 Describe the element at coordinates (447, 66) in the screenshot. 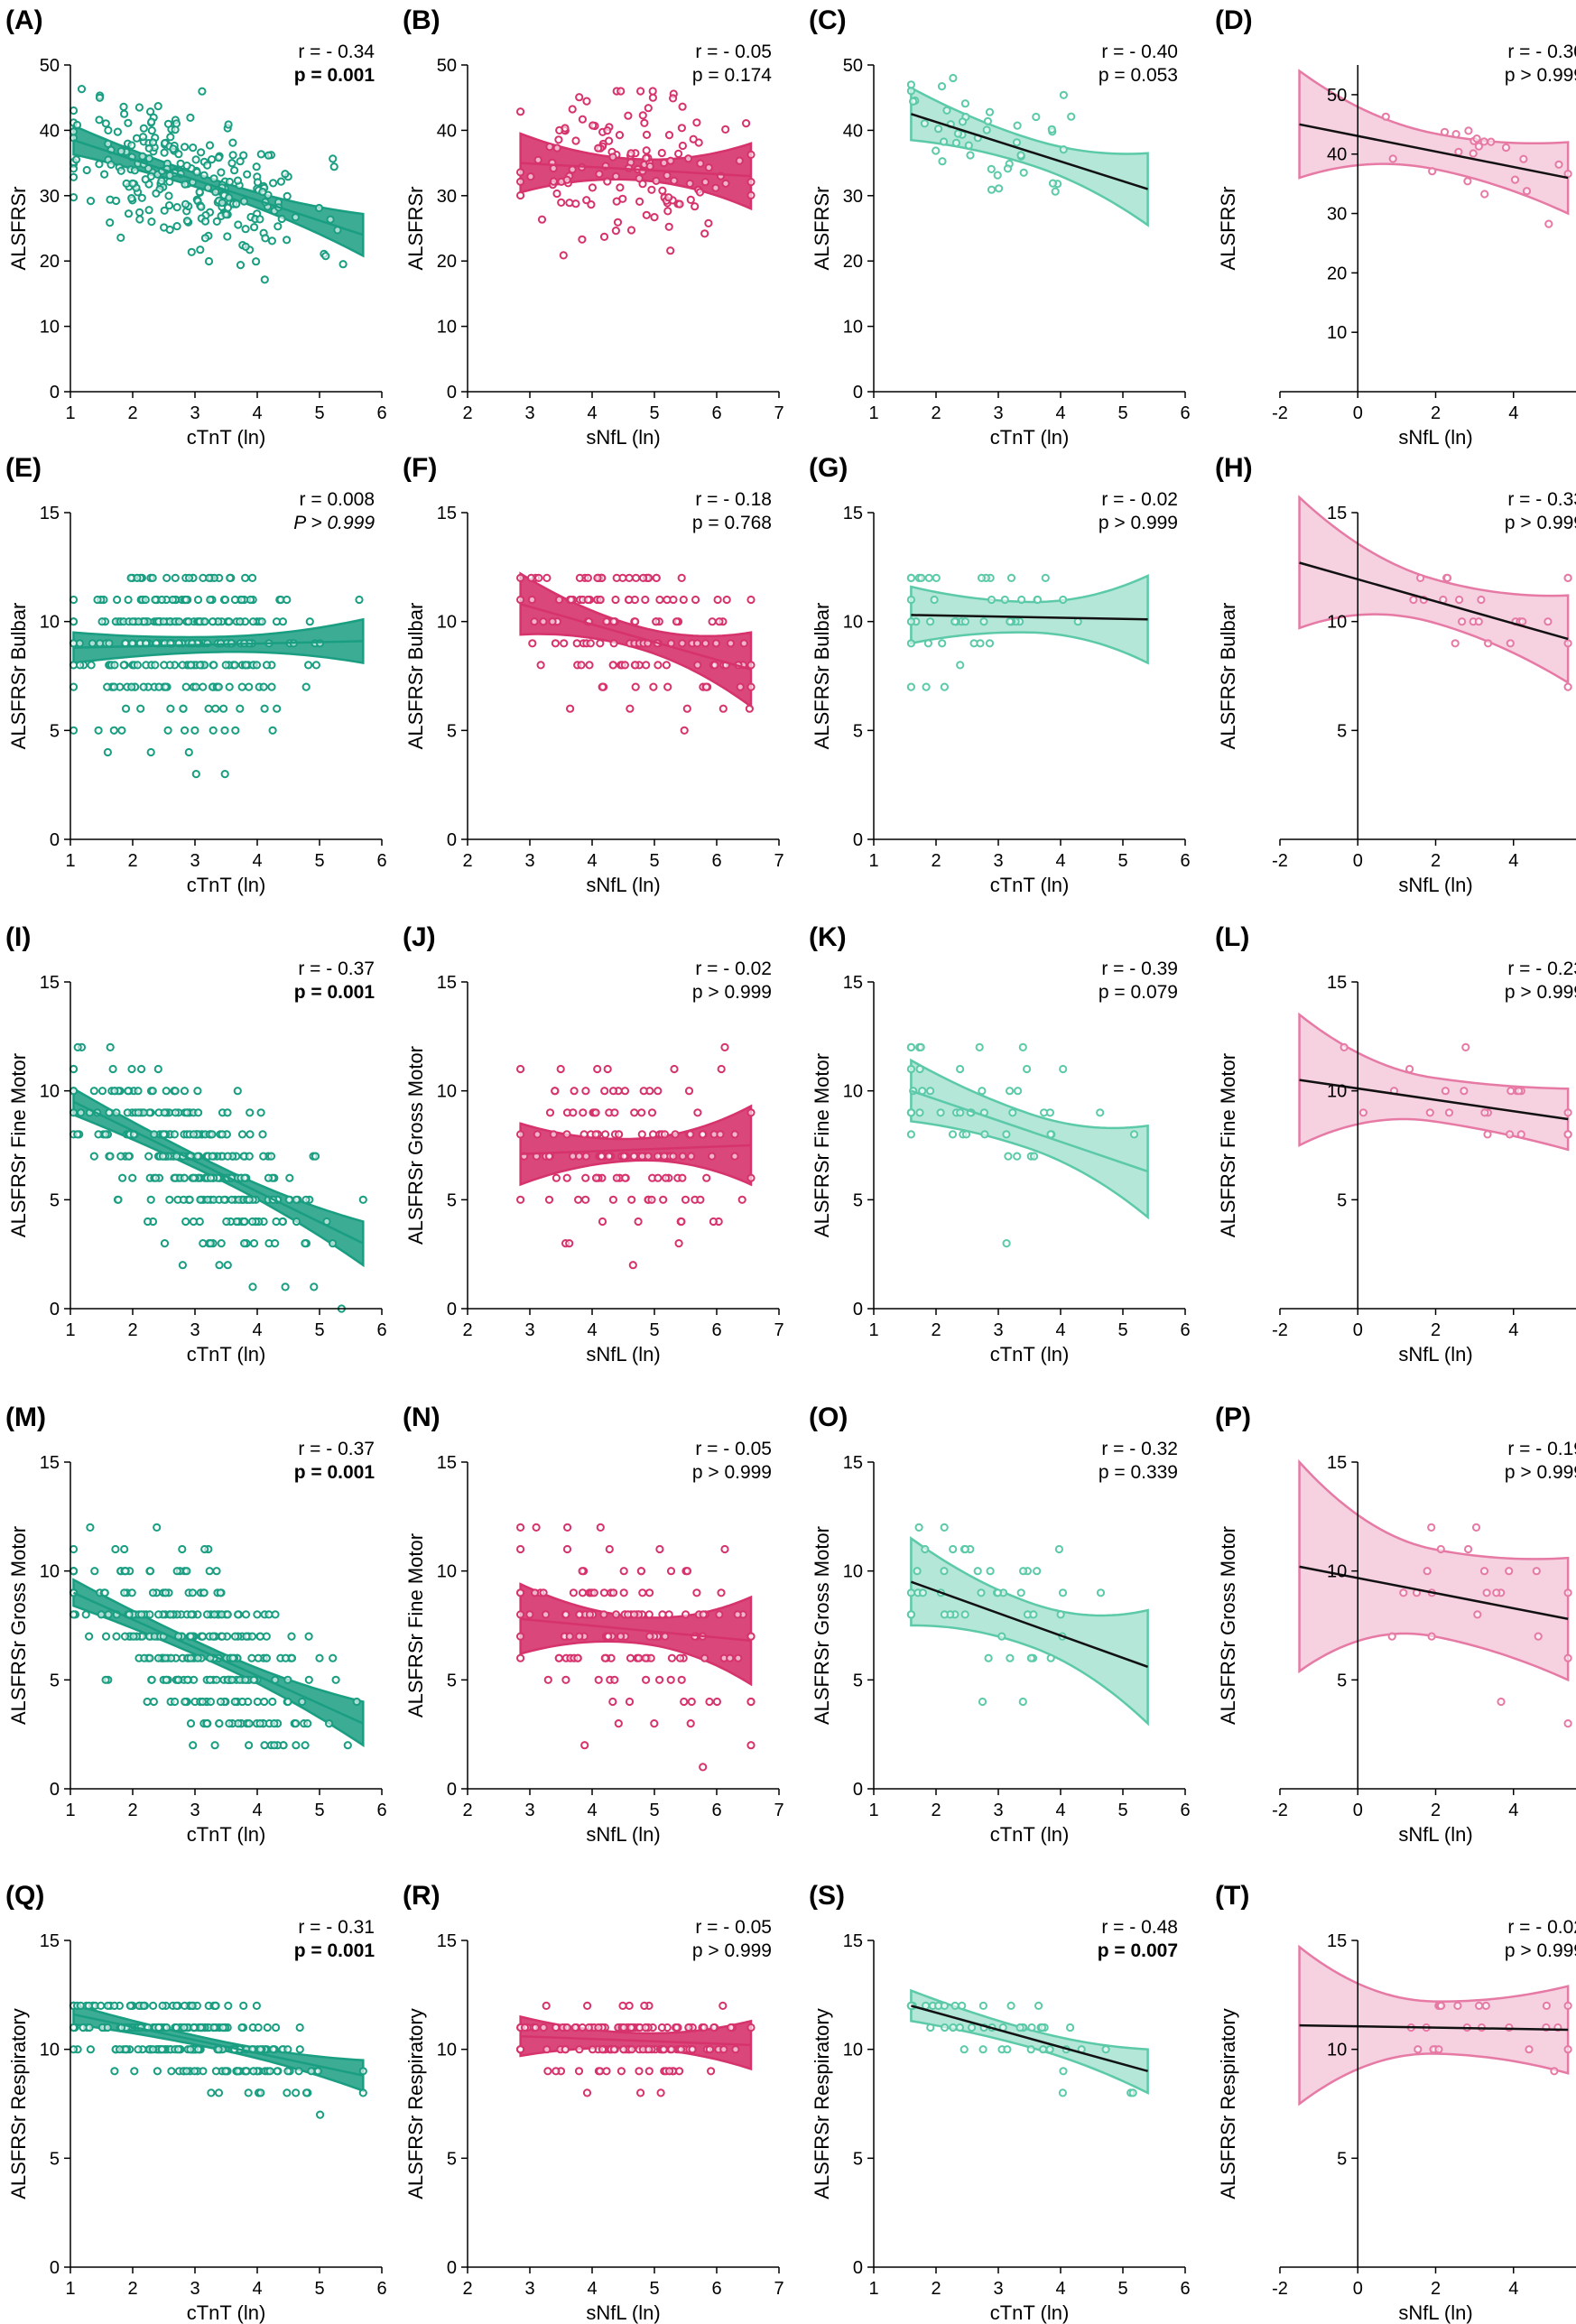

I see `y-tick-label: 50` at that location.